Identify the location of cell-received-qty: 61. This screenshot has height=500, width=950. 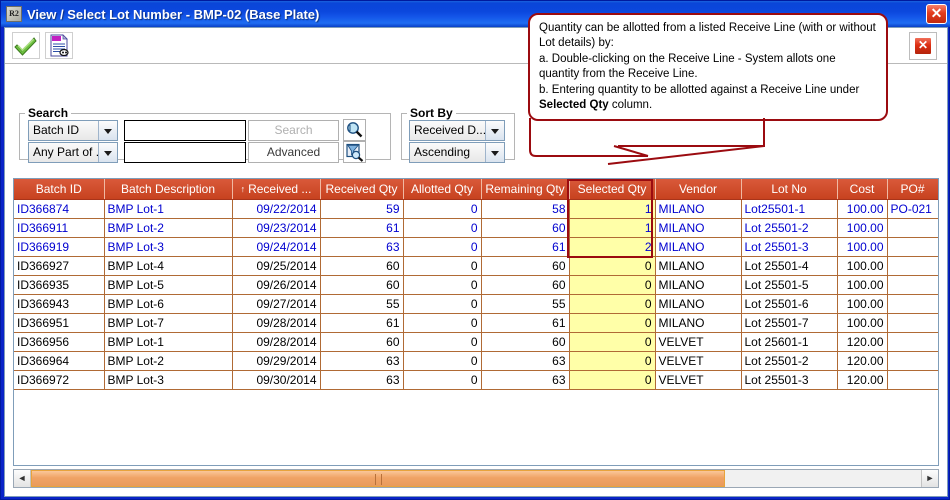
(362, 323).